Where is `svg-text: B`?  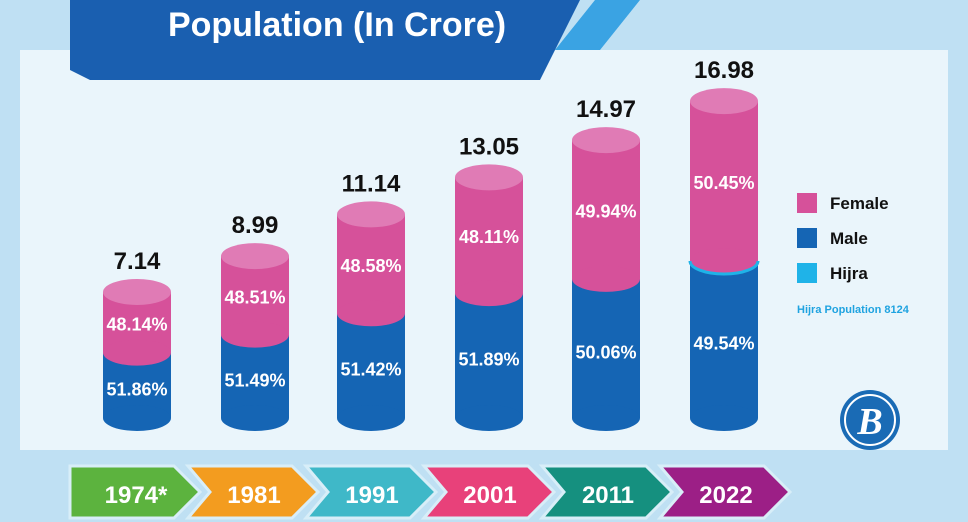
svg-text: B is located at coordinates (869, 422).